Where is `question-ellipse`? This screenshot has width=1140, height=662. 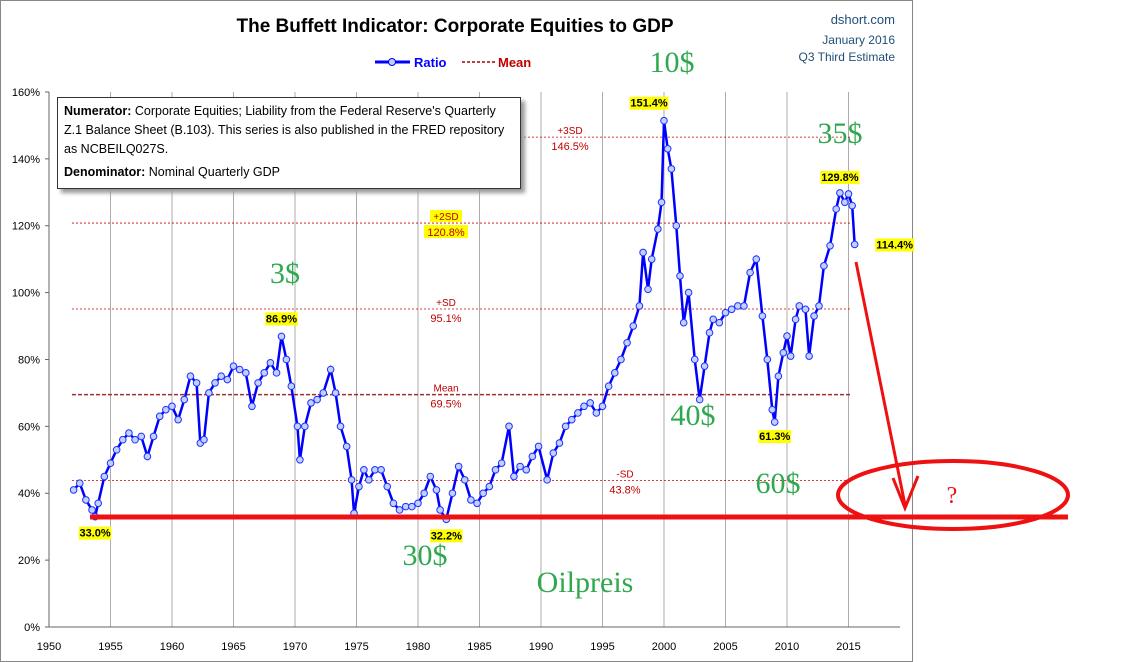
question-ellipse is located at coordinates (953, 495).